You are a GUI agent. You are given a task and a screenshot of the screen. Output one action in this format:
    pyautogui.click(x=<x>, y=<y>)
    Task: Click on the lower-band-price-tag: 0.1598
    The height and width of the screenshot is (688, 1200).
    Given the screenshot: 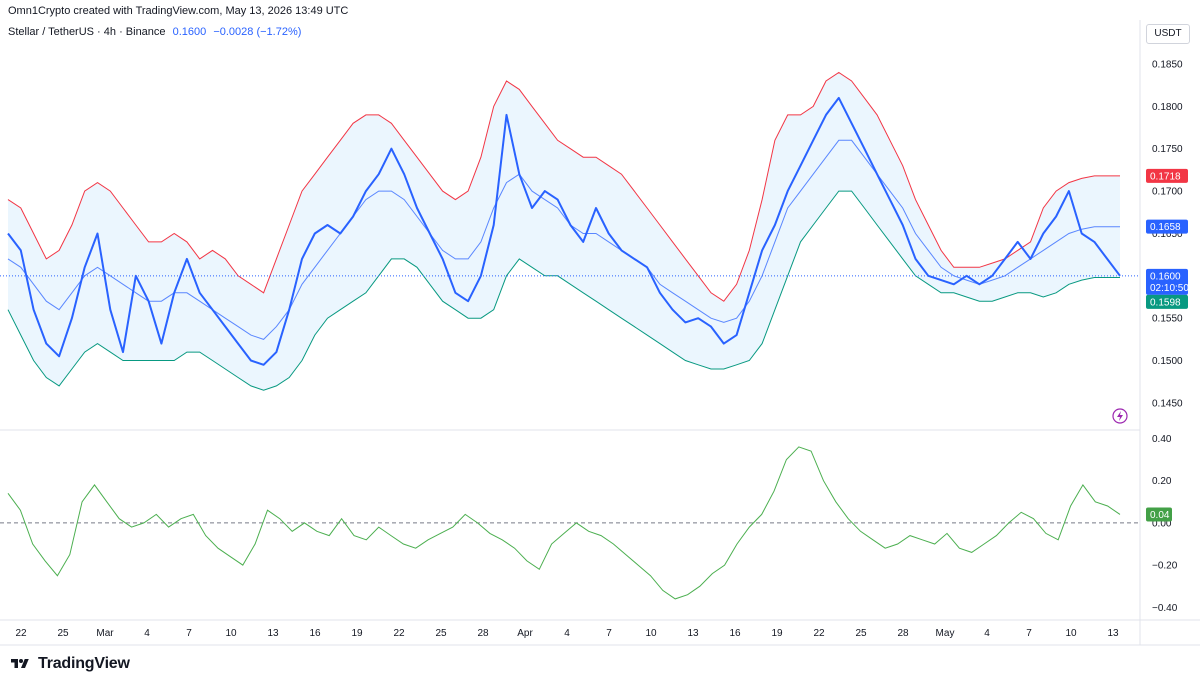 What is the action you would take?
    pyautogui.click(x=1165, y=302)
    